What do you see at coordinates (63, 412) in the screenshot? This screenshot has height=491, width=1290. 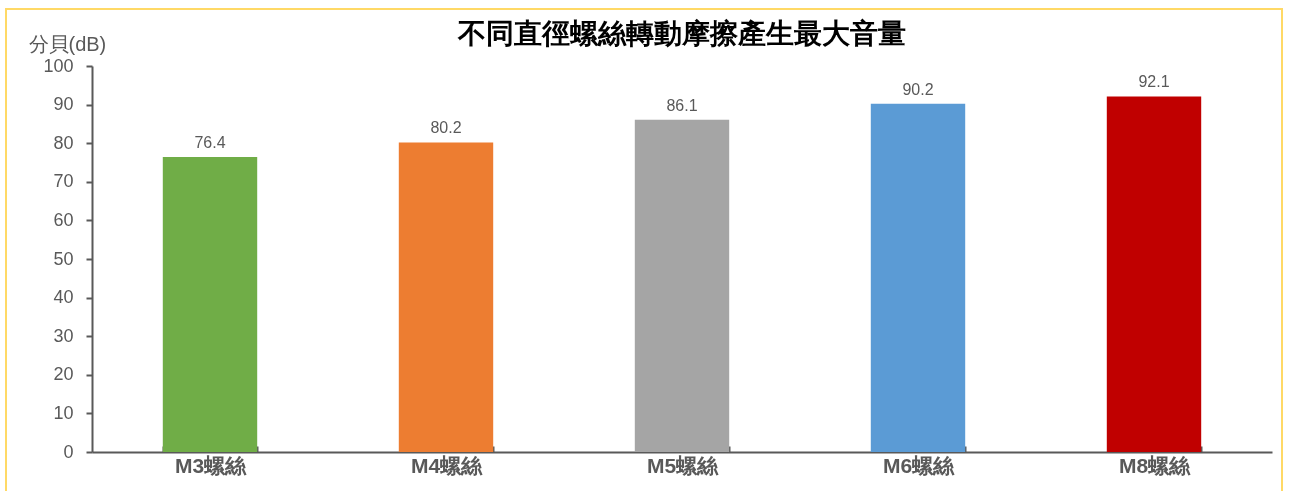 I see `y-tick-label: 10` at bounding box center [63, 412].